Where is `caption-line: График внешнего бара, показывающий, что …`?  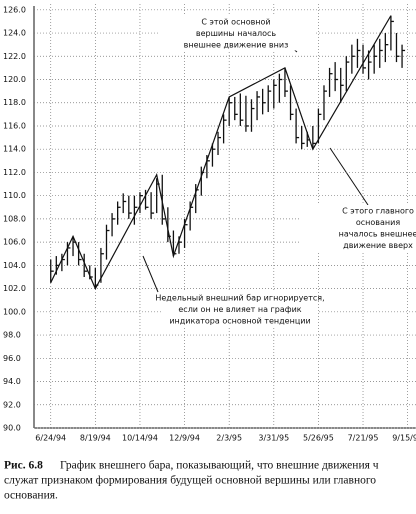
caption-line: График внешнего бара, показывающий, что … is located at coordinates (219, 466).